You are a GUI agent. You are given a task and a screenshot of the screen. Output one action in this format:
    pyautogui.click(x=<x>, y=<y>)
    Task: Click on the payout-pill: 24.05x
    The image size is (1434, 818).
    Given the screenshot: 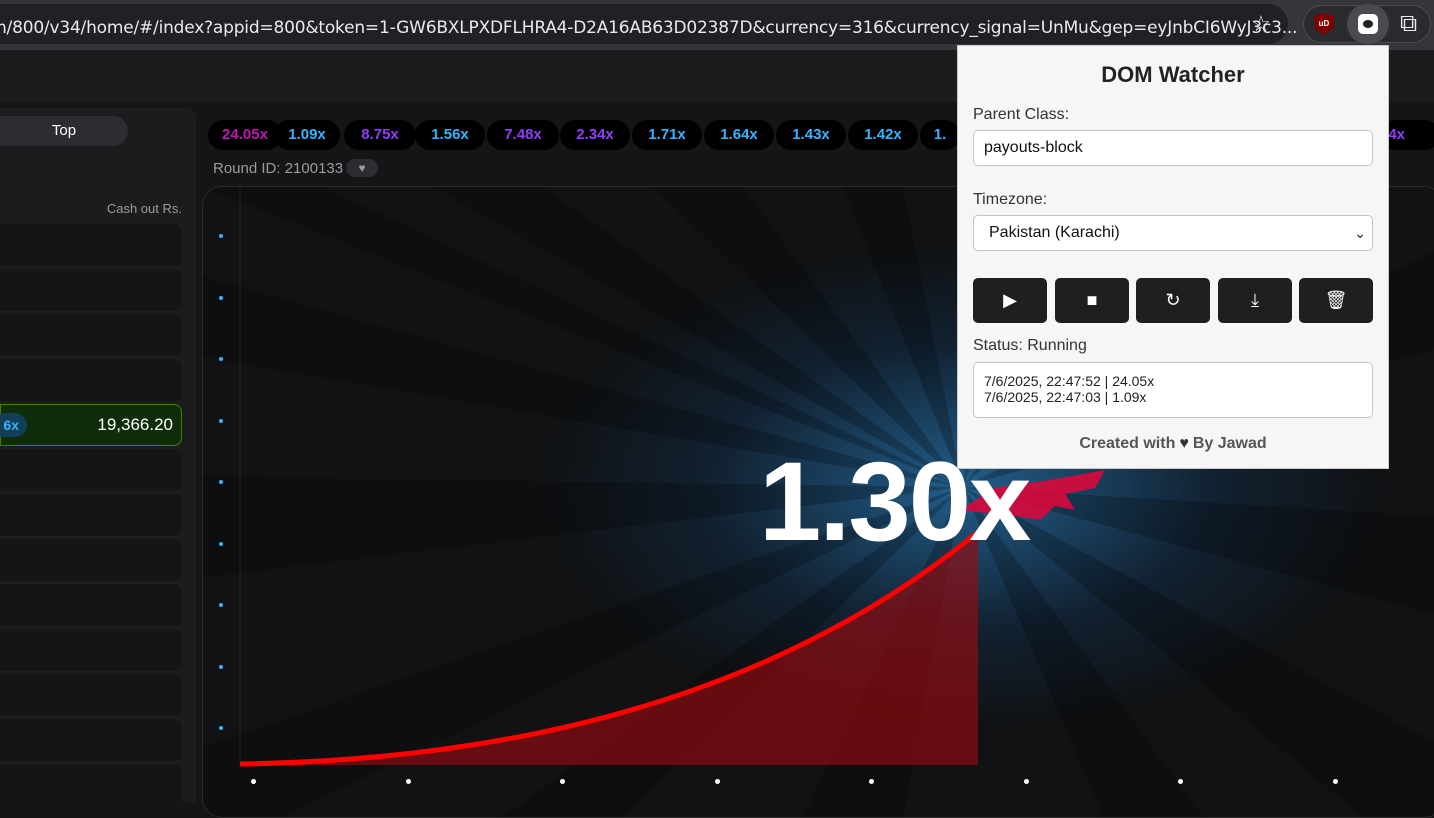 What is the action you would take?
    pyautogui.click(x=245, y=135)
    